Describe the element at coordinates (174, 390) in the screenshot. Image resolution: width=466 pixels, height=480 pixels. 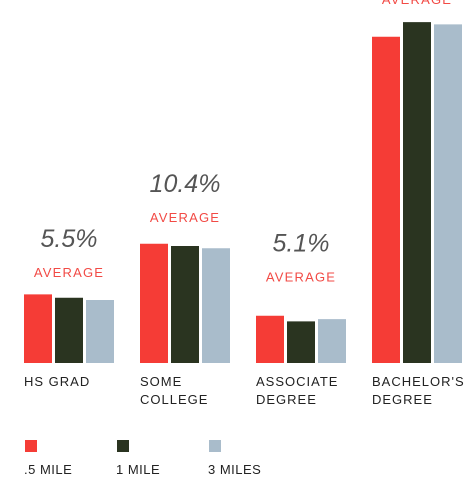
I see `category-label: SOME COLLEGE` at that location.